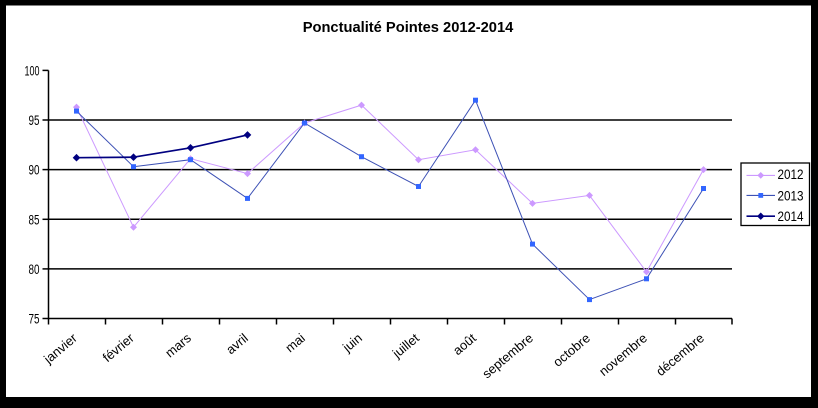 Image resolution: width=818 pixels, height=408 pixels. What do you see at coordinates (408, 28) in the screenshot?
I see `svg-text: Ponctualité Pointes 2012-2014` at bounding box center [408, 28].